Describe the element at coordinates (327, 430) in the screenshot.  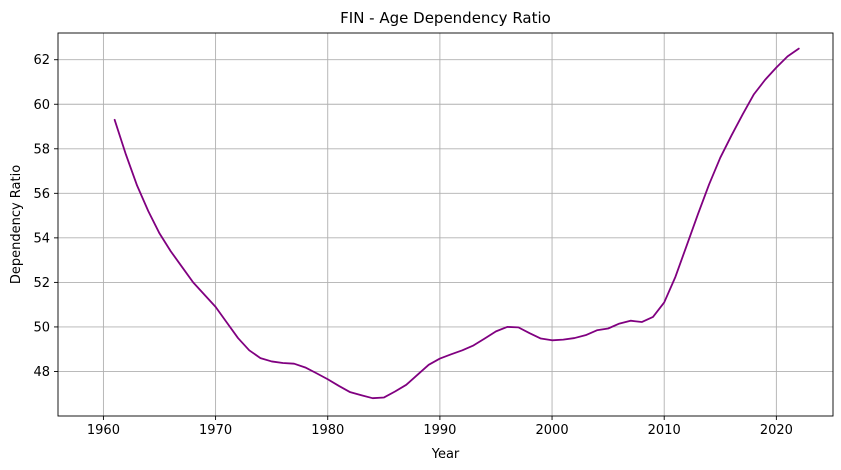
I see `x-tick-label: 1980` at that location.